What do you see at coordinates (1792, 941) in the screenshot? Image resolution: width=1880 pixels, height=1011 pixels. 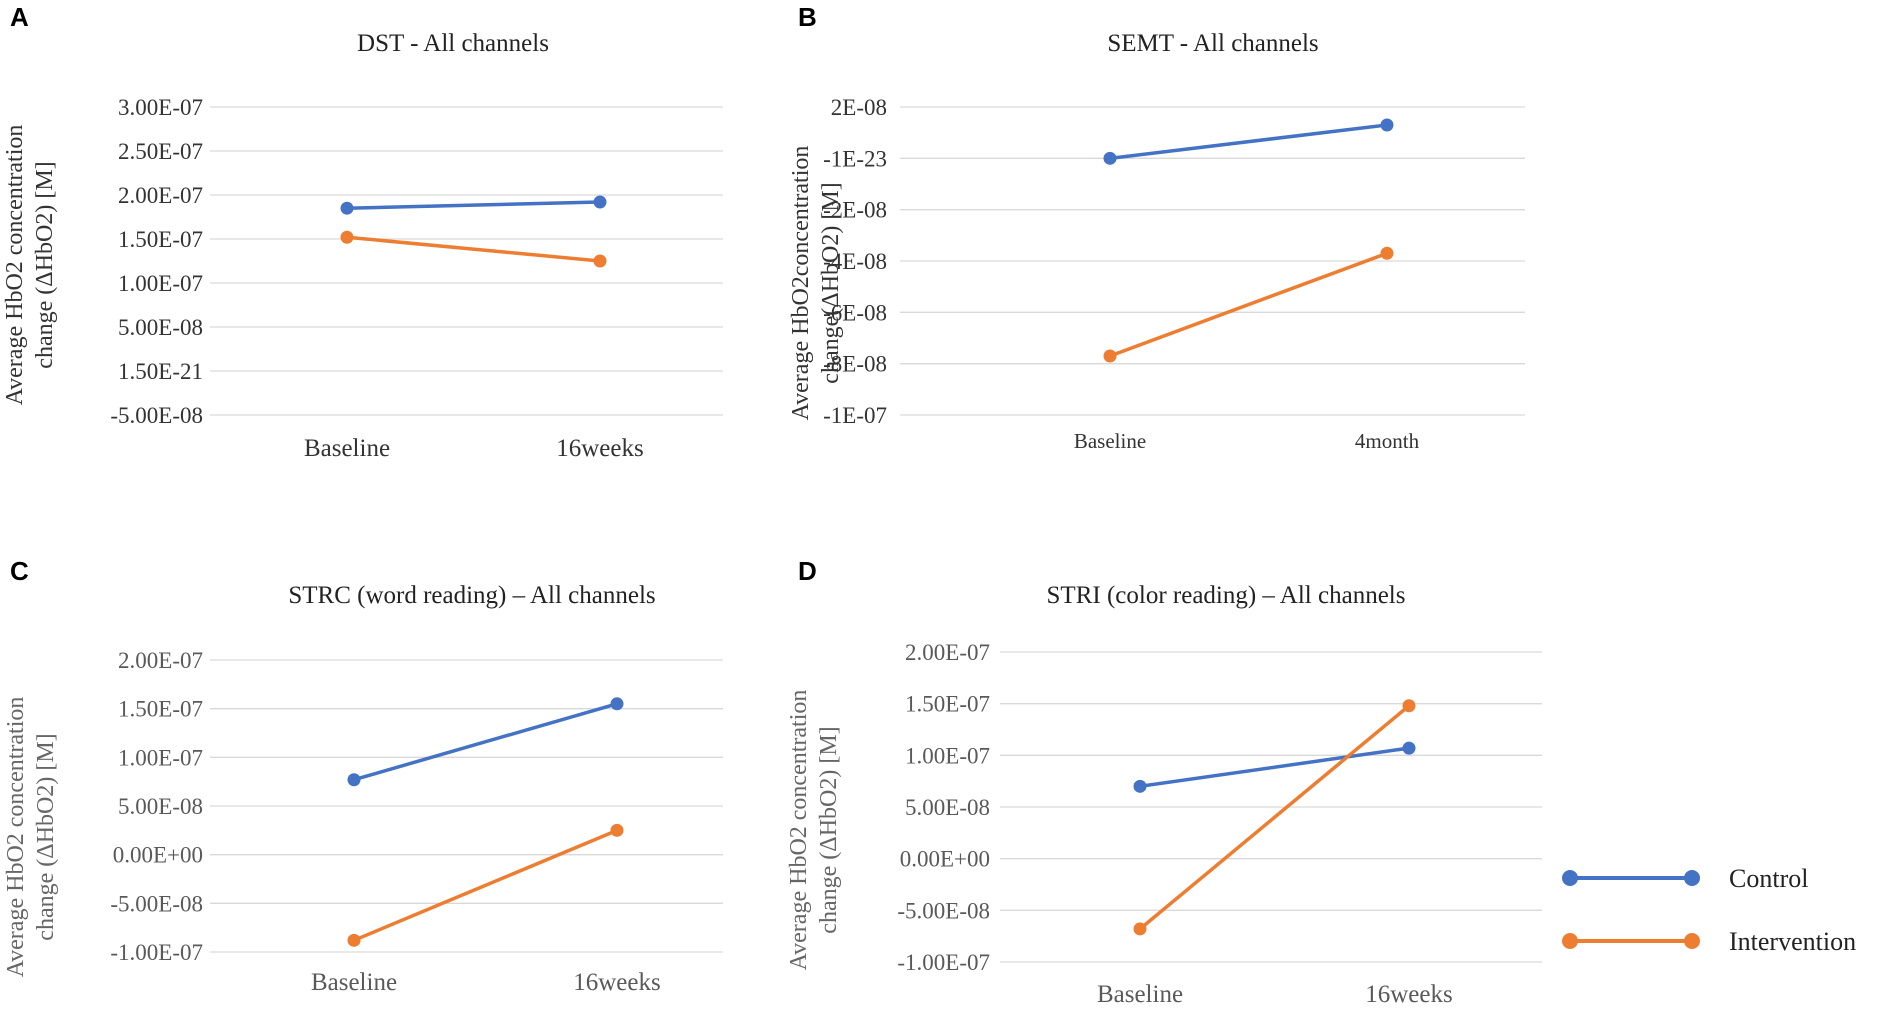 I see `legend-label: Intervention` at bounding box center [1792, 941].